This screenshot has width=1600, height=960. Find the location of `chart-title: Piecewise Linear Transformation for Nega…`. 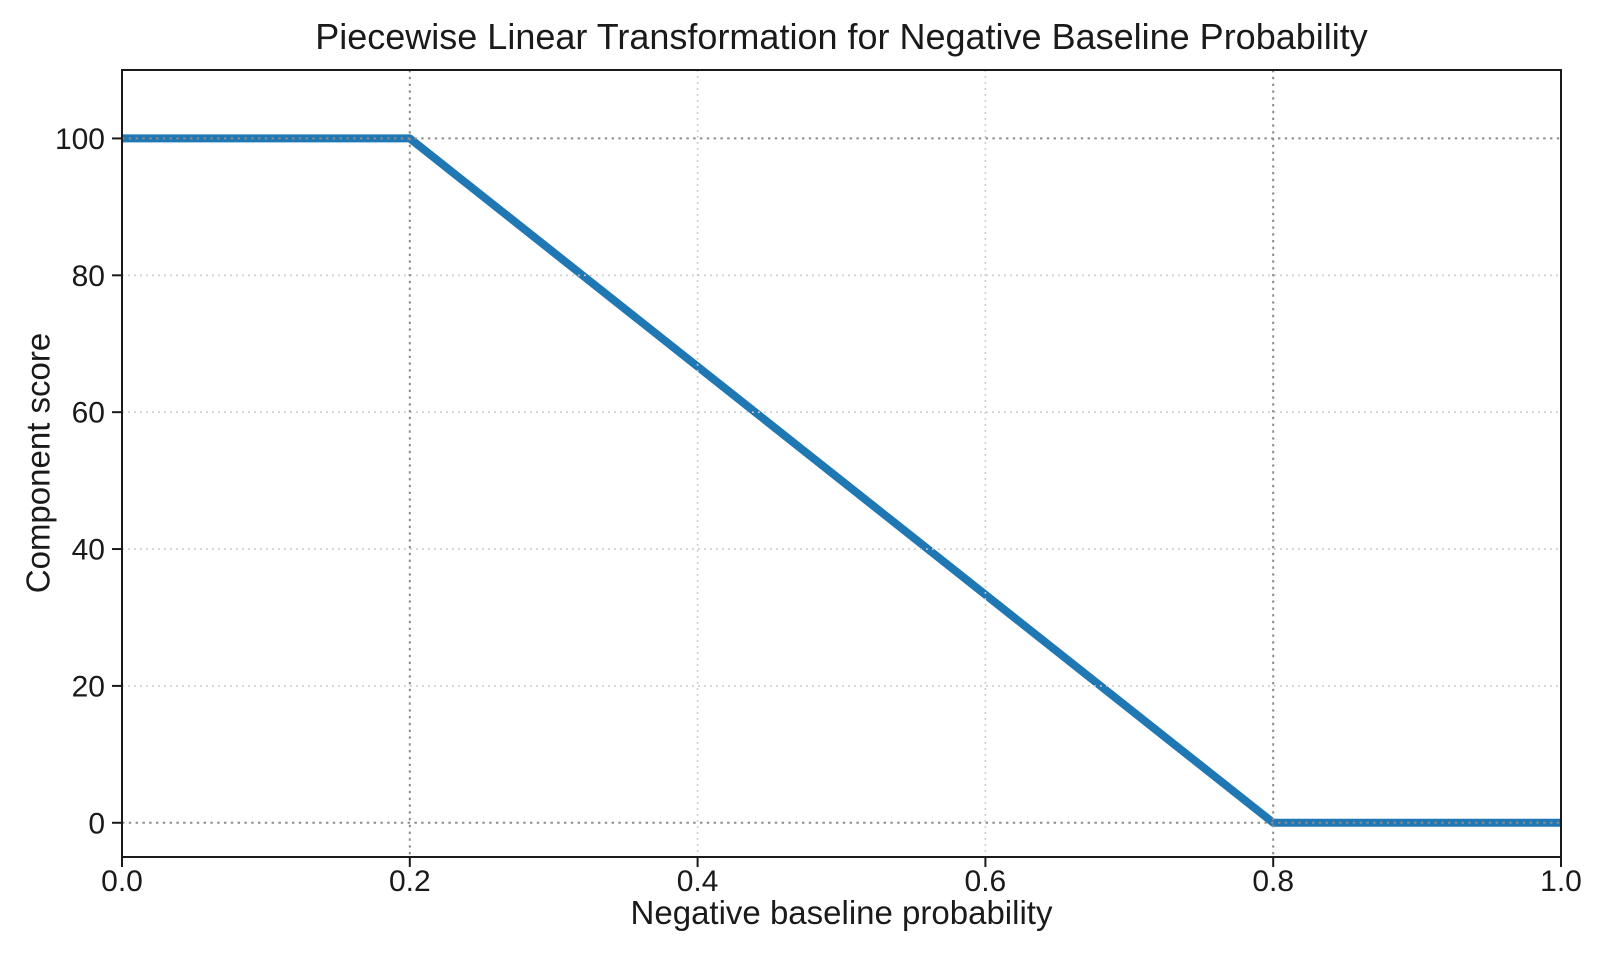

chart-title: Piecewise Linear Transformation for Nega… is located at coordinates (841, 36).